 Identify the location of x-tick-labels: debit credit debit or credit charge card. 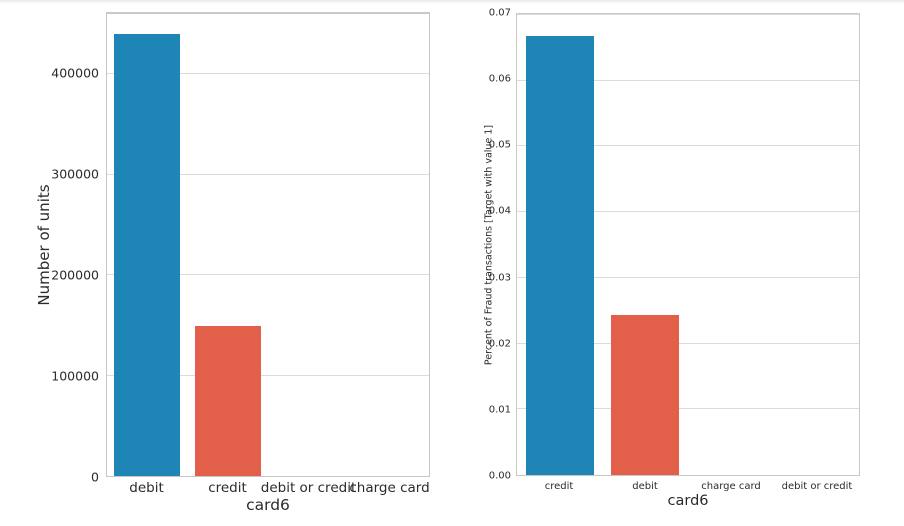
(268, 489).